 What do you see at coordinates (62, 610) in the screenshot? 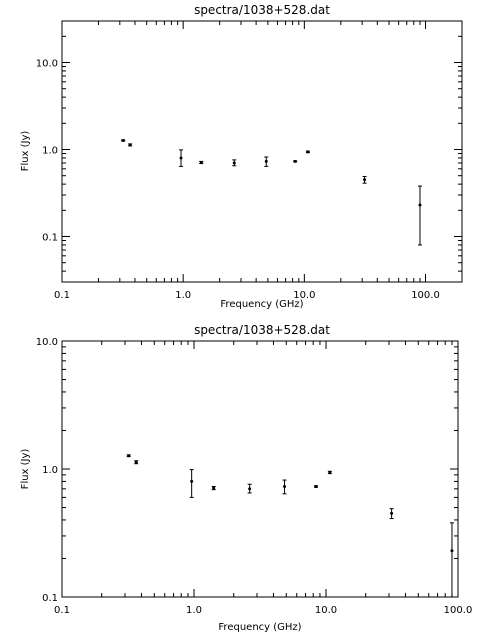
I see `bottom-plot-x-tick-label: 0.1` at bounding box center [62, 610].